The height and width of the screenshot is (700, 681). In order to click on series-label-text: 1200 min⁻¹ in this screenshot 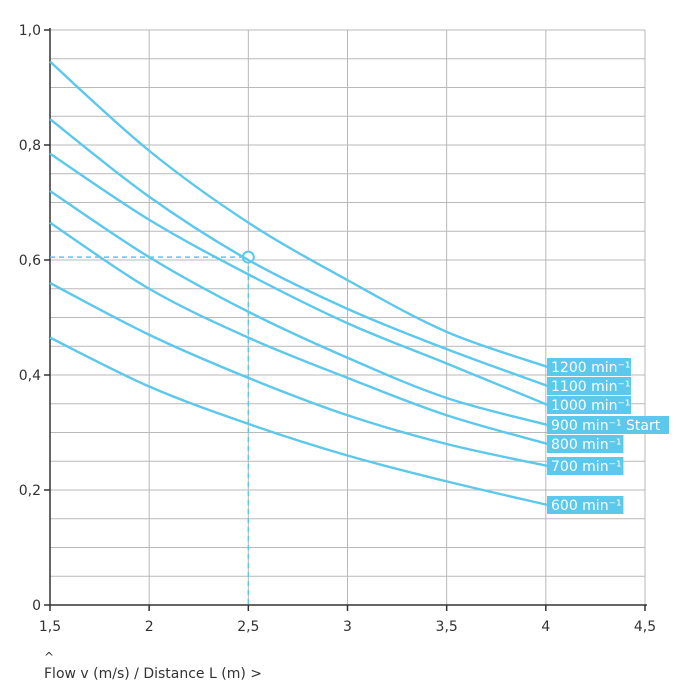, I will do `click(590, 368)`.